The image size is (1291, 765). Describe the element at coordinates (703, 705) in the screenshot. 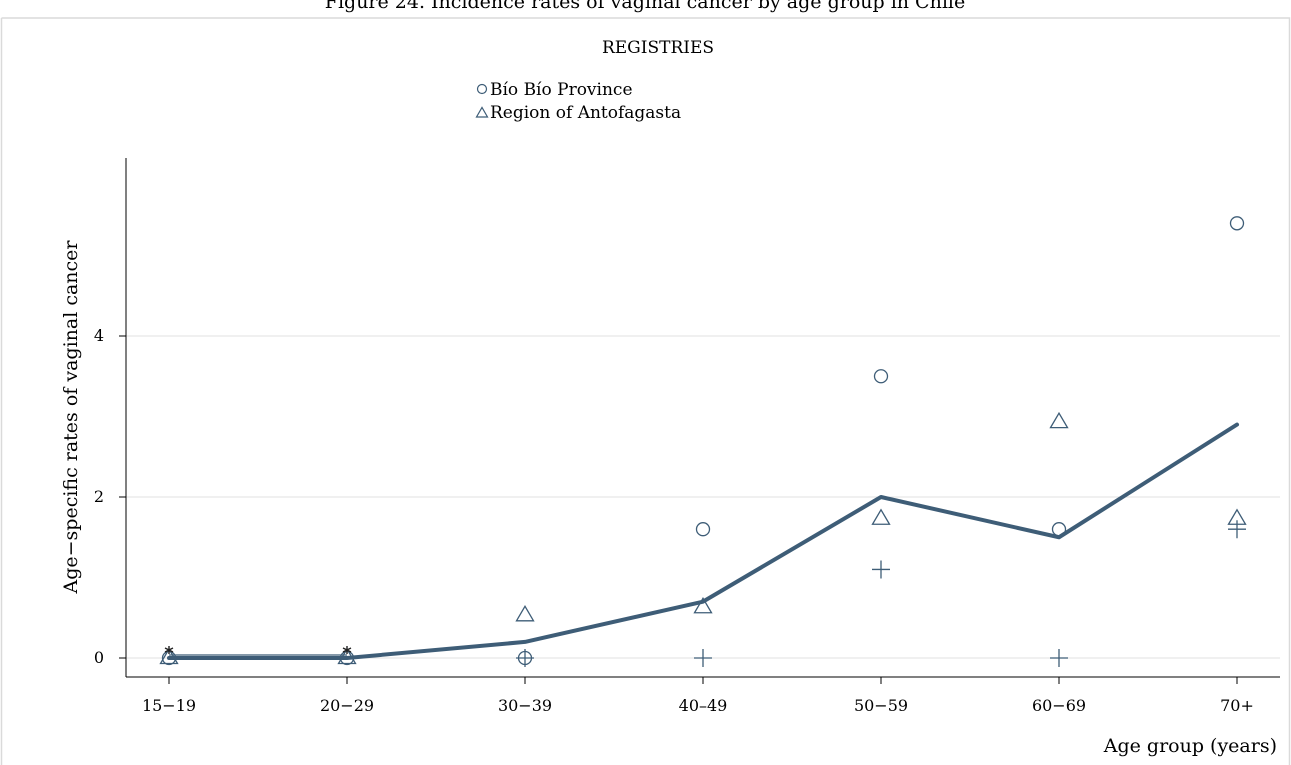

I see `x-tick-label: 40–49` at that location.